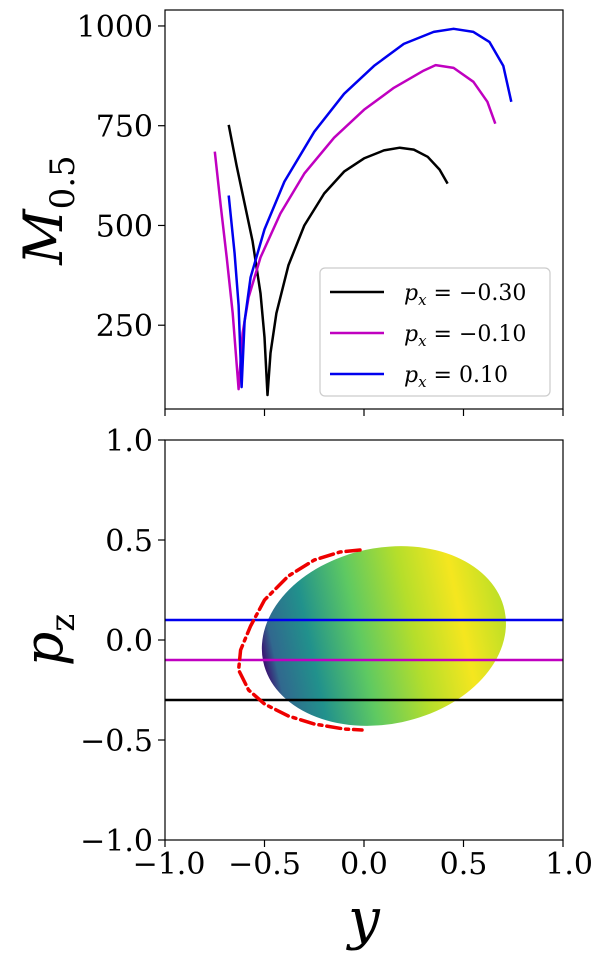  What do you see at coordinates (465, 295) in the screenshot?
I see `legend-label: px = −0.30` at bounding box center [465, 295].